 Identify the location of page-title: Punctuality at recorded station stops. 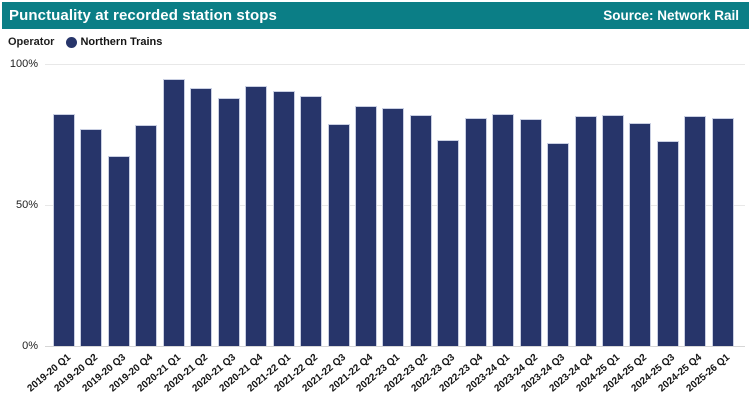
(143, 15).